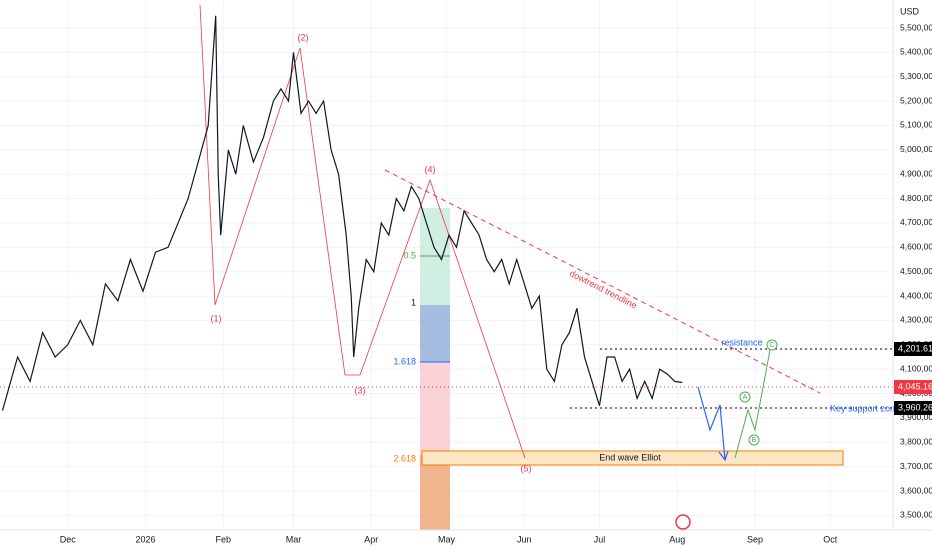 This screenshot has height=550, width=932. I want to click on wave-label: C, so click(771, 345).